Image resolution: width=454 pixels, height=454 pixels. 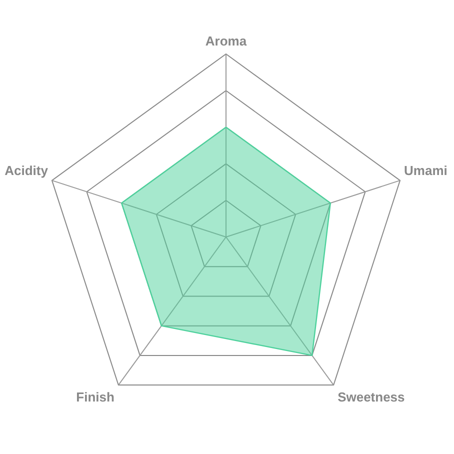 What do you see at coordinates (426, 170) in the screenshot?
I see `spoke-label: Umami` at bounding box center [426, 170].